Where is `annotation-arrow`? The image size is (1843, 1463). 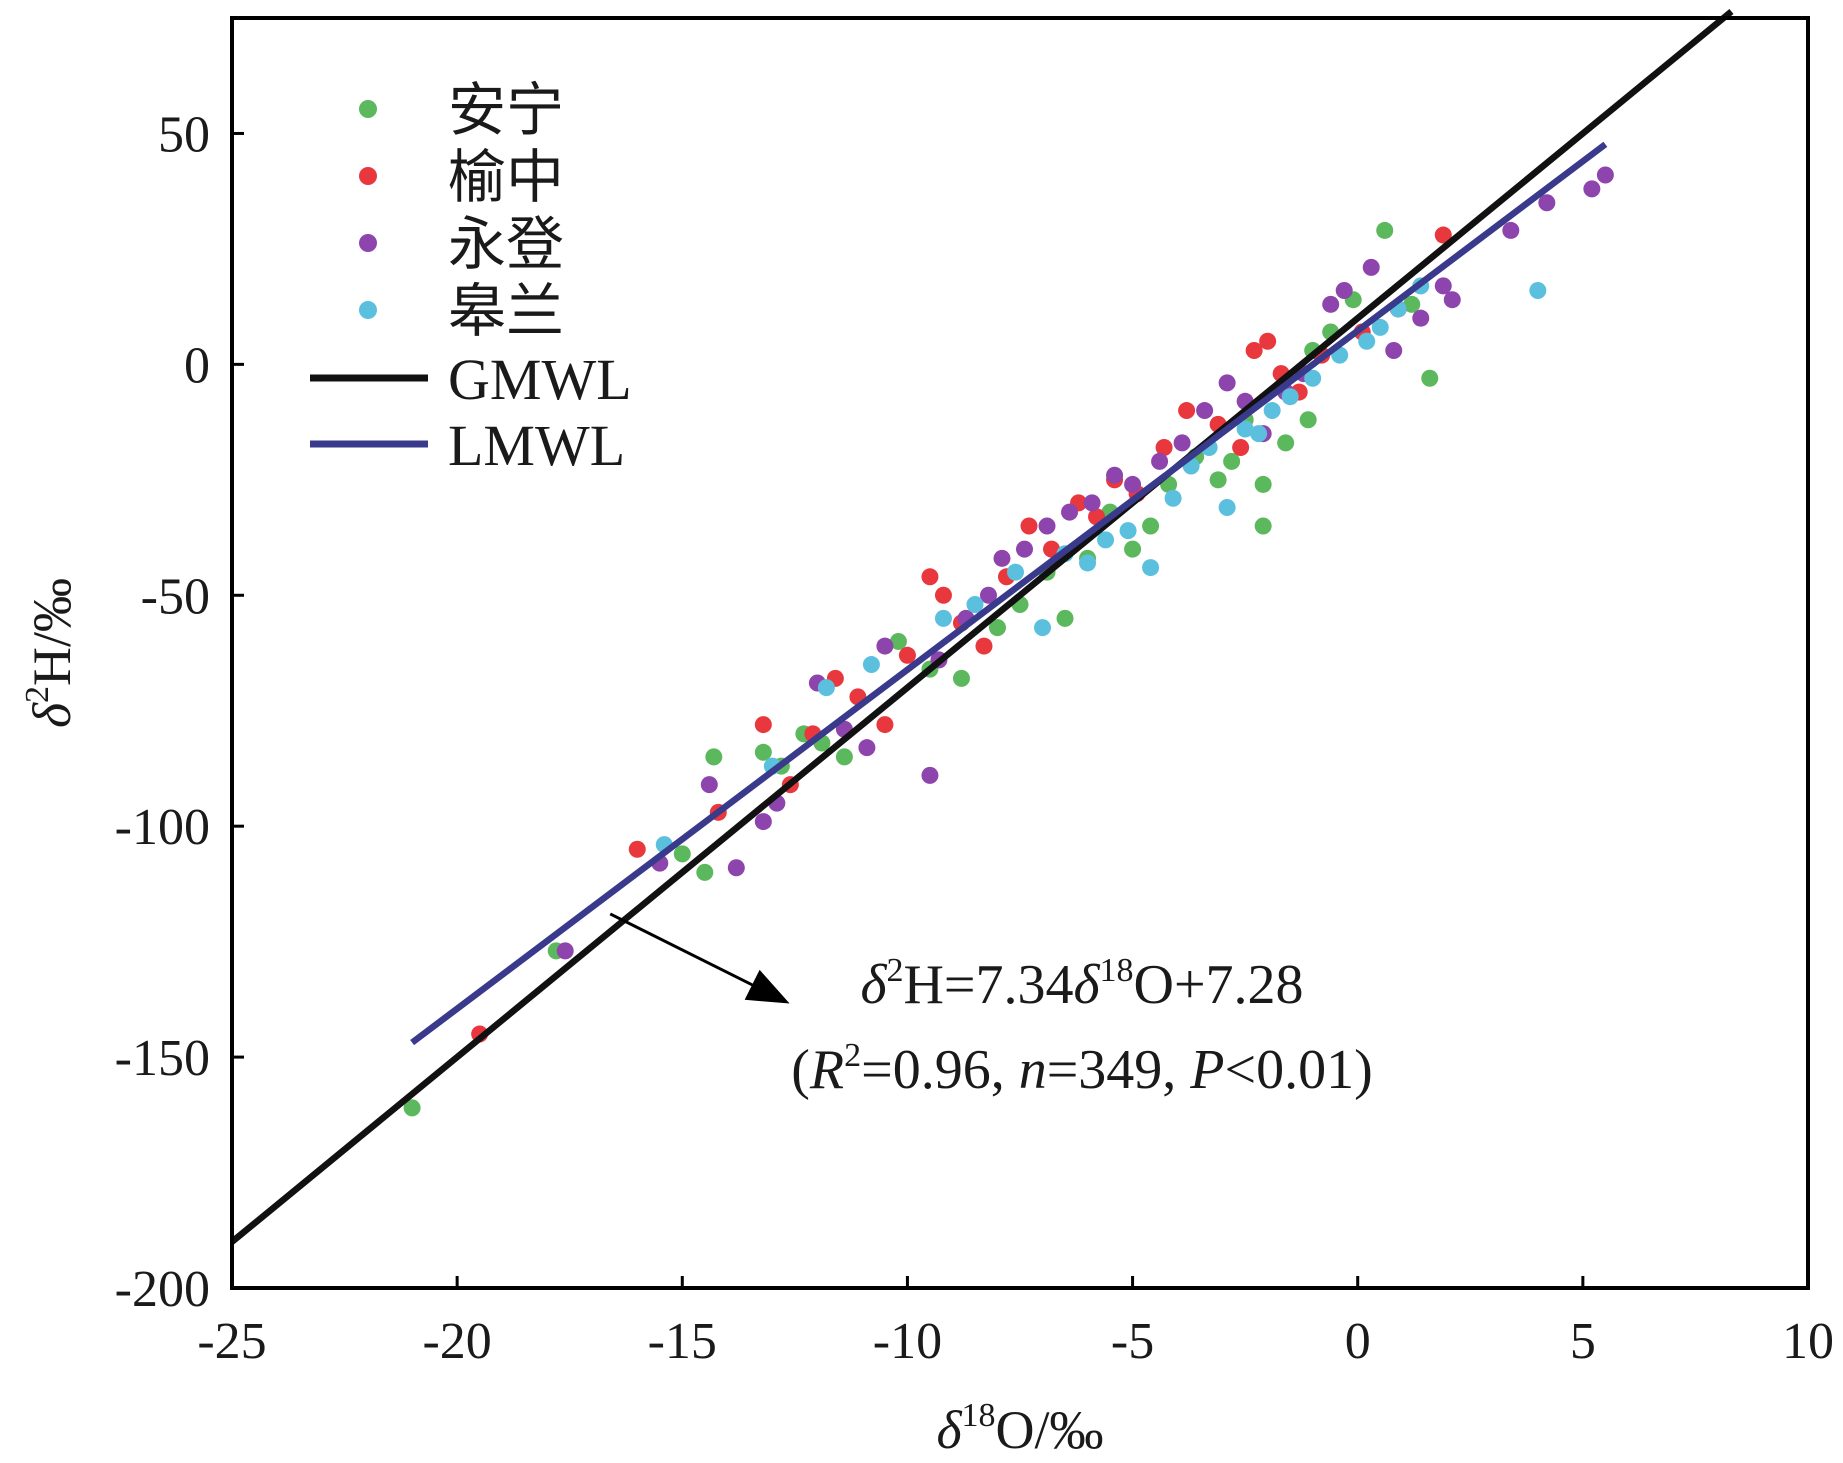 annotation-arrow is located at coordinates (699, 958).